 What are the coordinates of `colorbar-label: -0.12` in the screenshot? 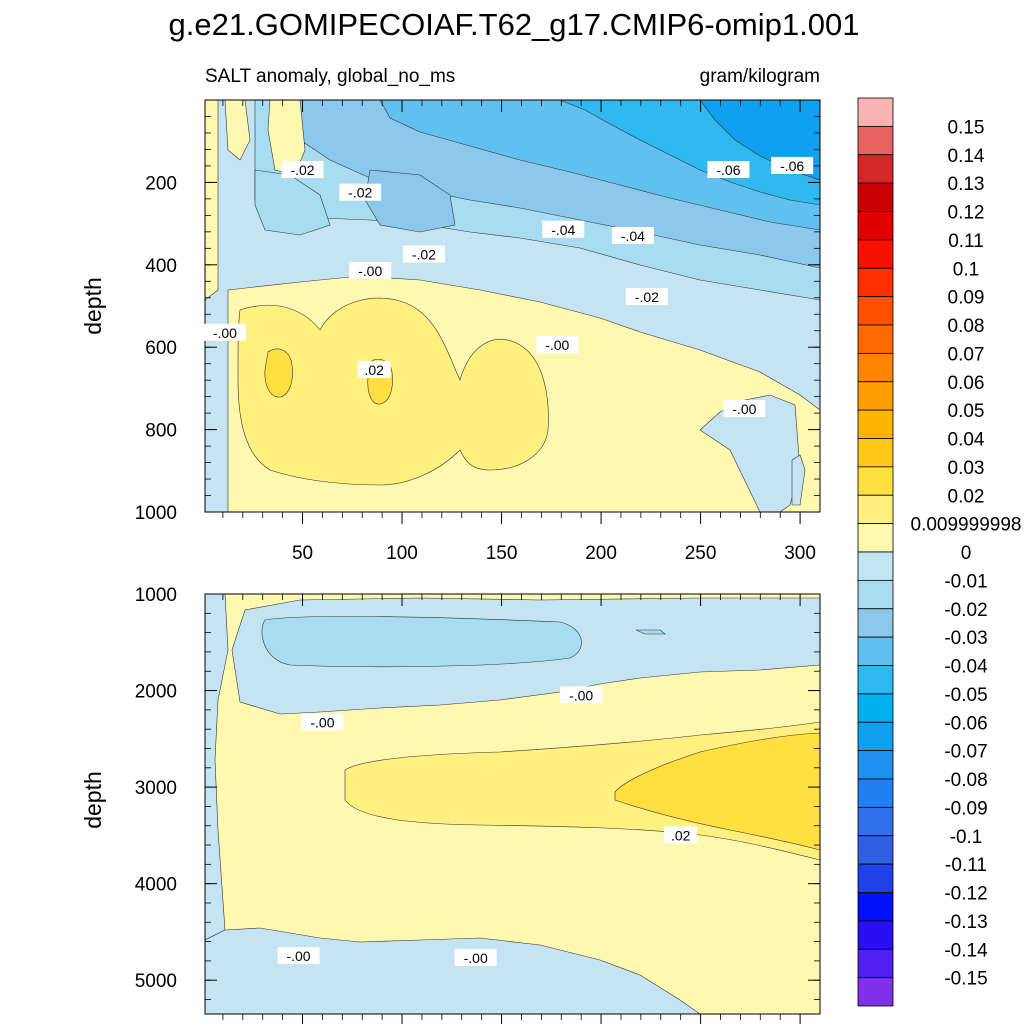 It's located at (965, 894).